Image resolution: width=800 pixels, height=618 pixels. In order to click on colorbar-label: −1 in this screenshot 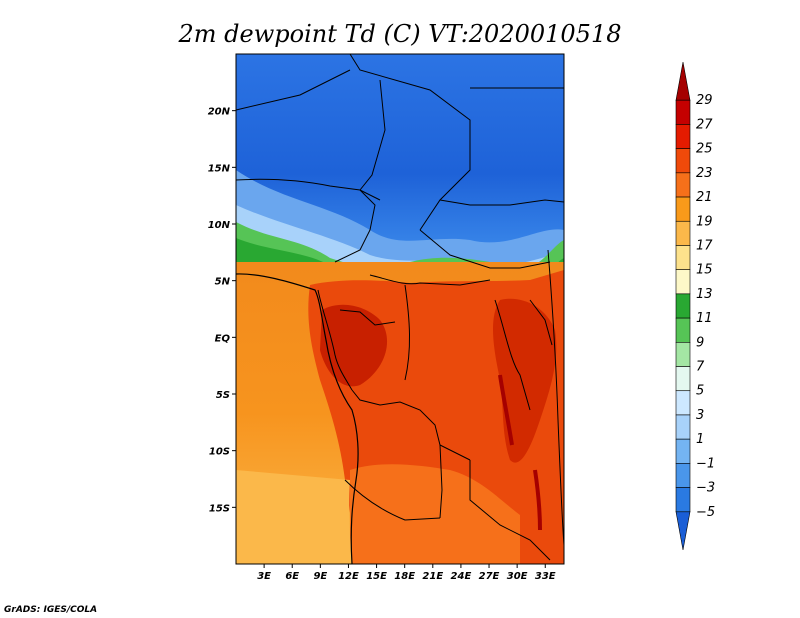, I will do `click(705, 463)`.